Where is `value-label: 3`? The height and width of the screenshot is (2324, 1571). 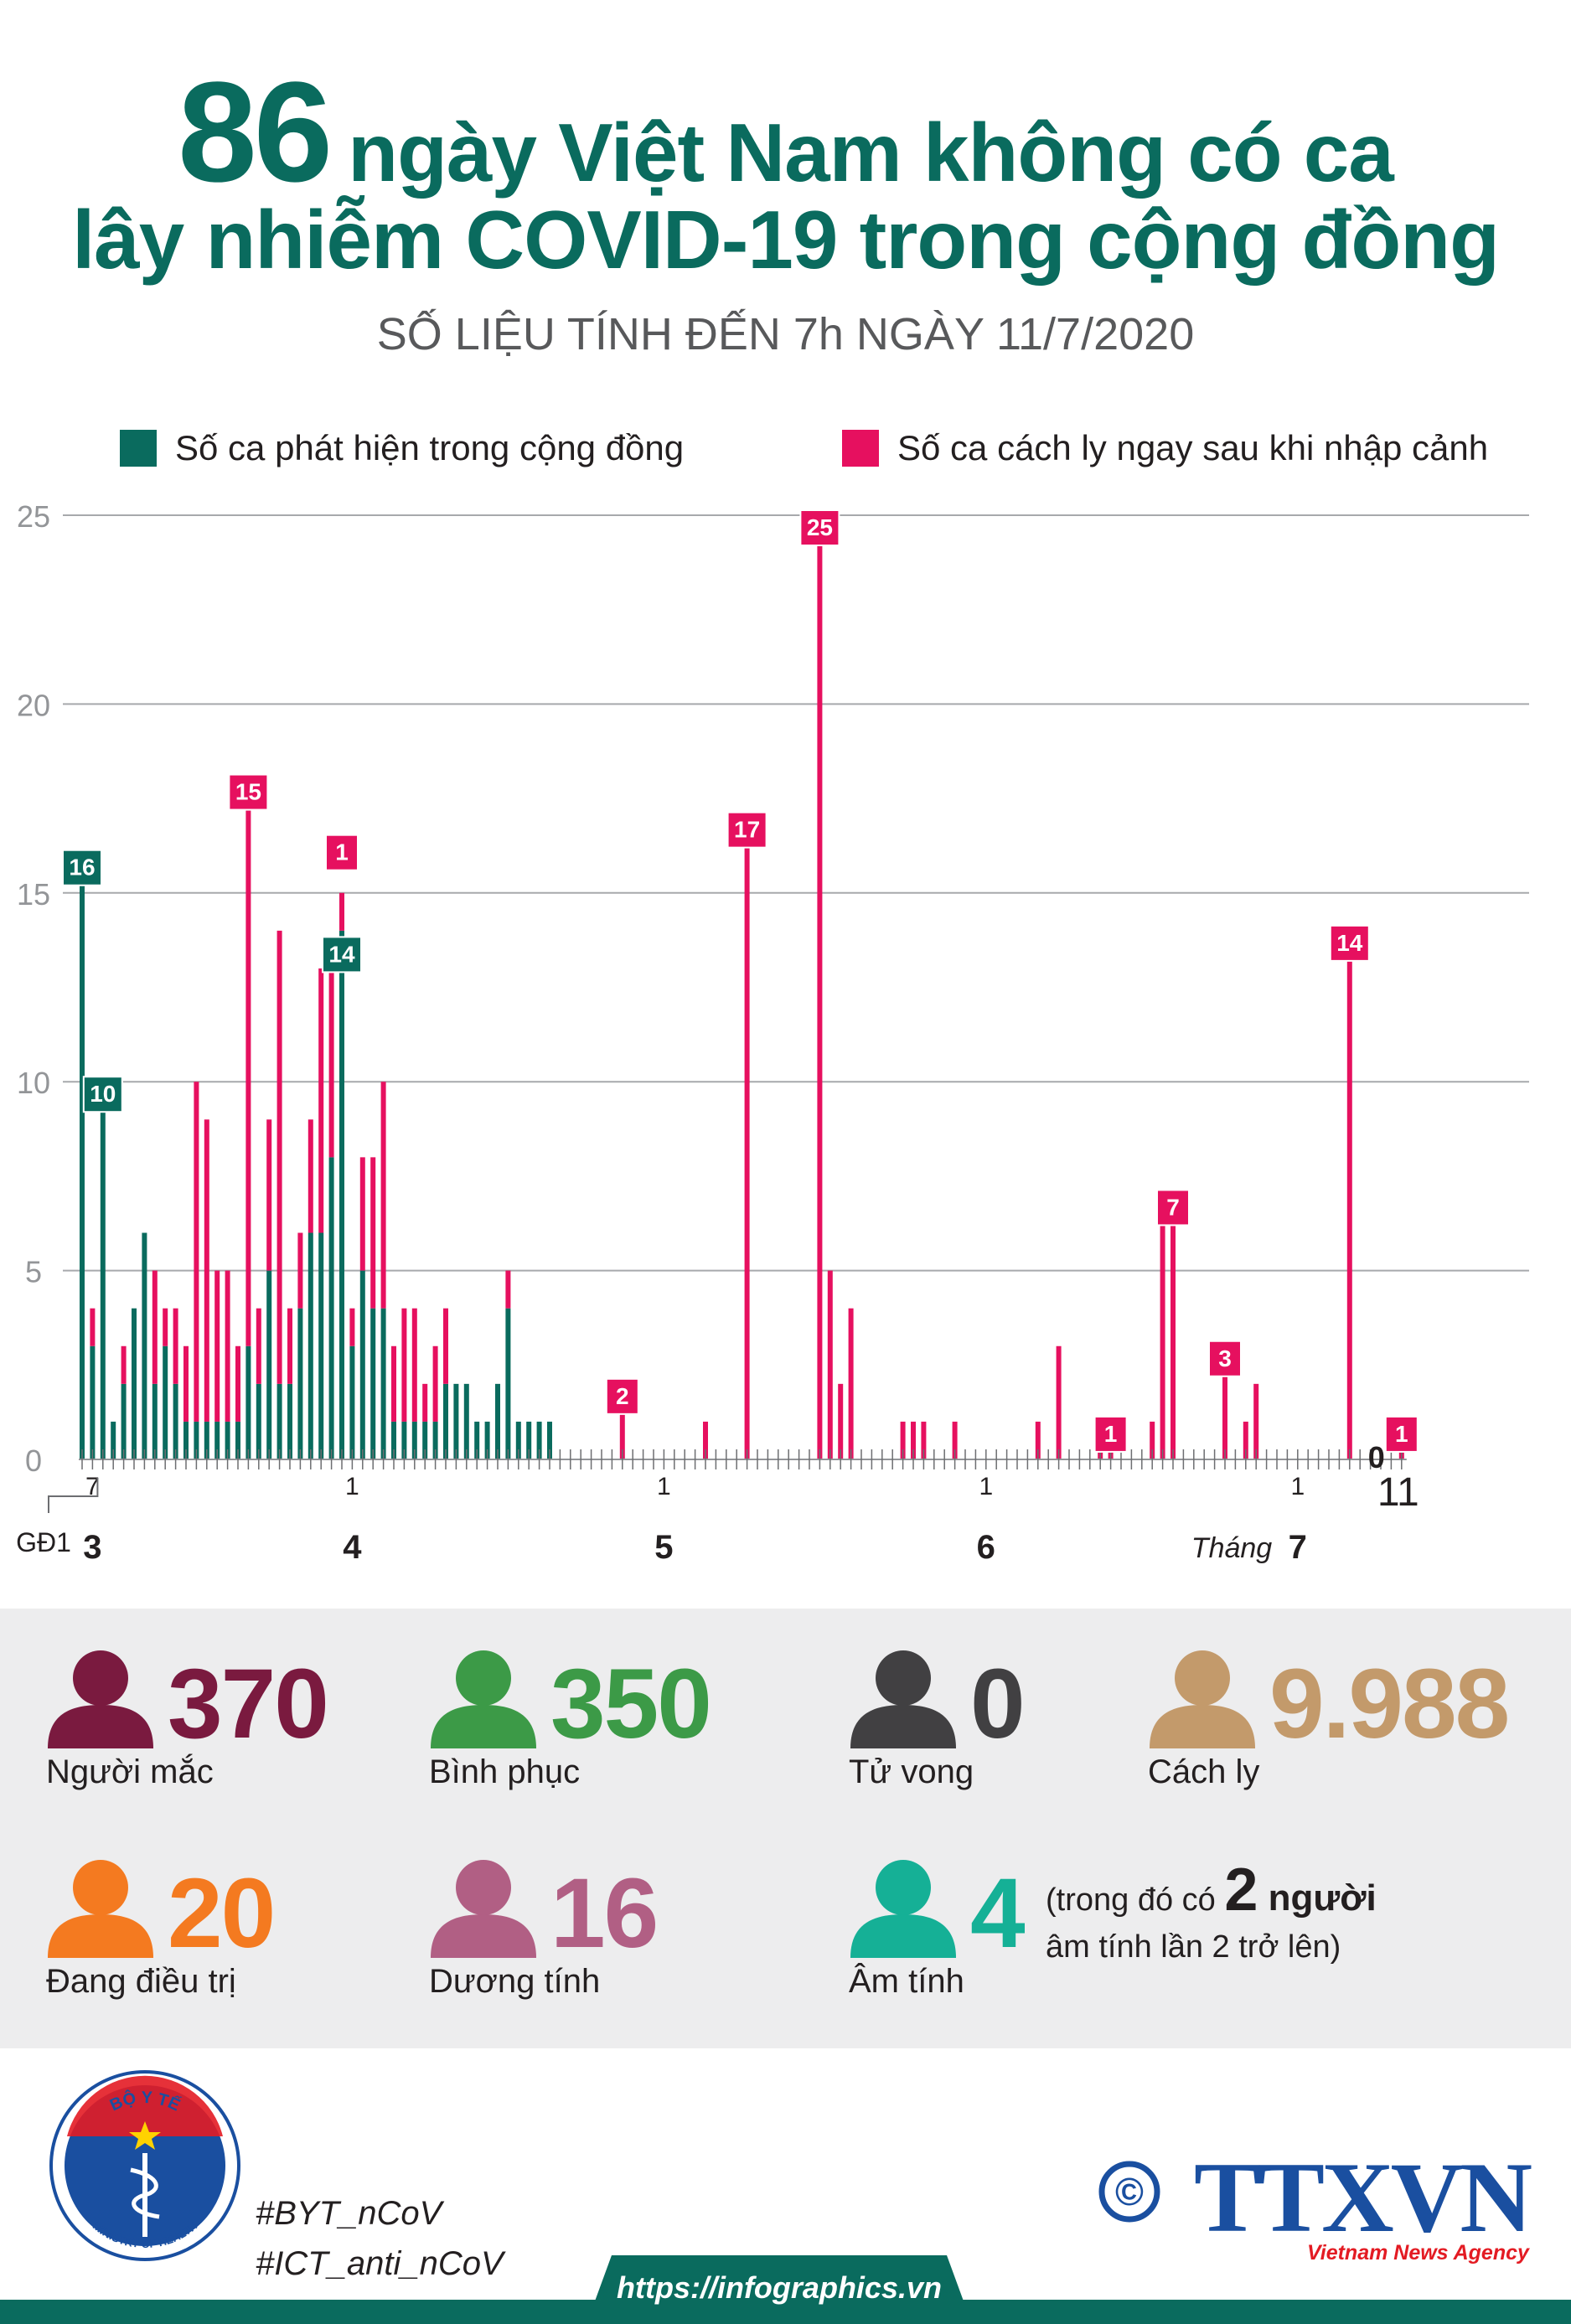 value-label: 3 is located at coordinates (1225, 1358).